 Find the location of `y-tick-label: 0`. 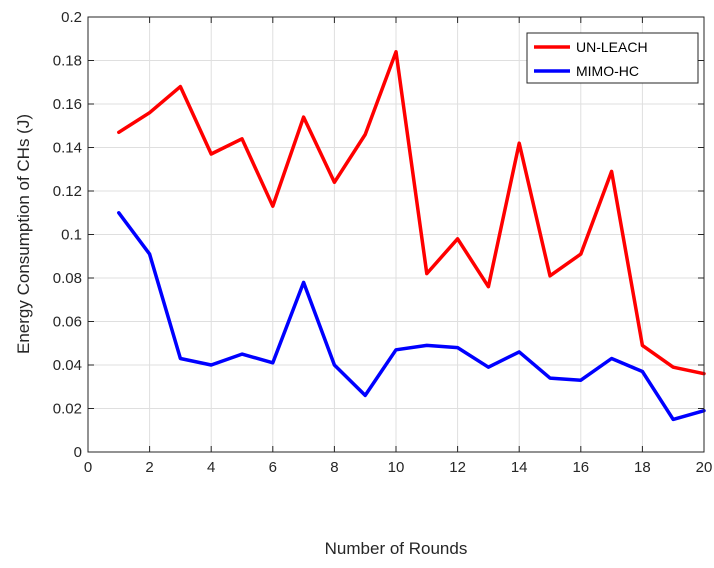

y-tick-label: 0 is located at coordinates (78, 452).